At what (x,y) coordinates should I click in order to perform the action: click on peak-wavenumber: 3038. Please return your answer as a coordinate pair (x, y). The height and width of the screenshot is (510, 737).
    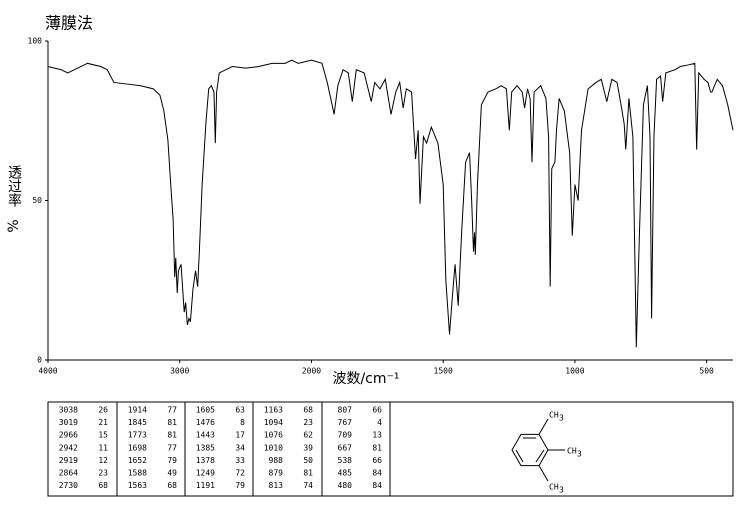
    Looking at the image, I should click on (68, 410).